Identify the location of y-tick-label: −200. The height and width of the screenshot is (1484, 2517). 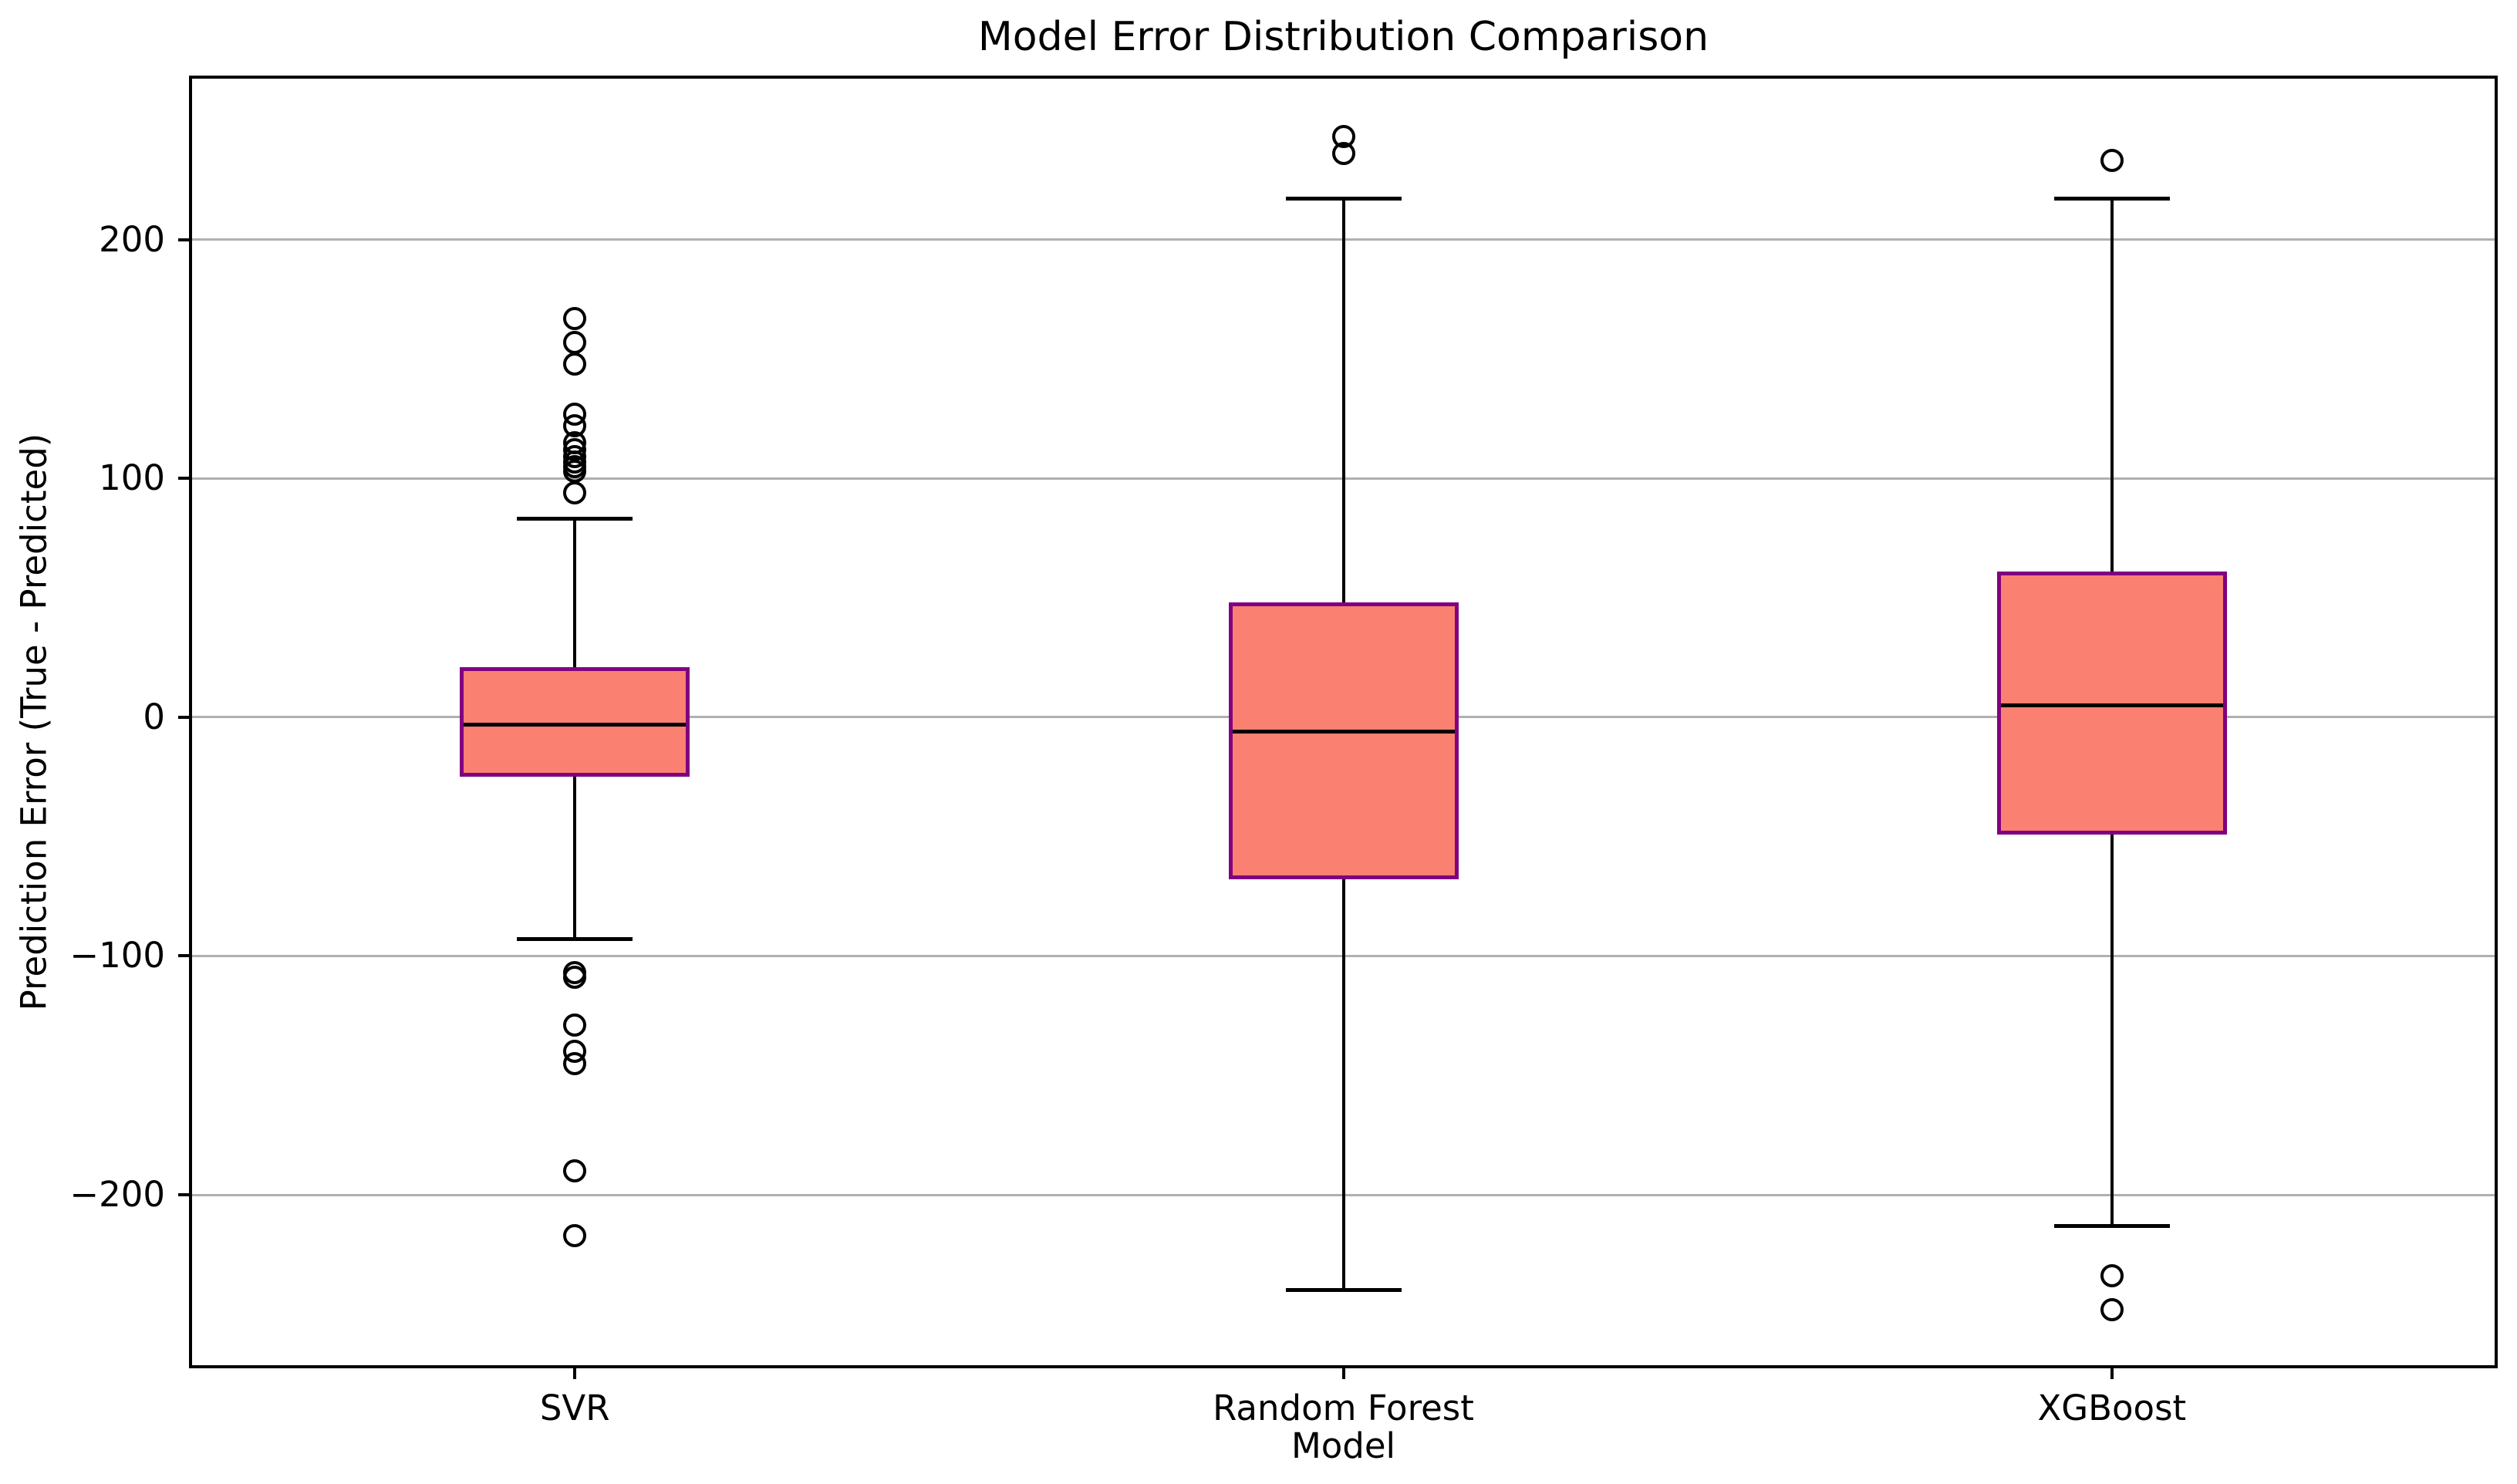
(117, 1195).